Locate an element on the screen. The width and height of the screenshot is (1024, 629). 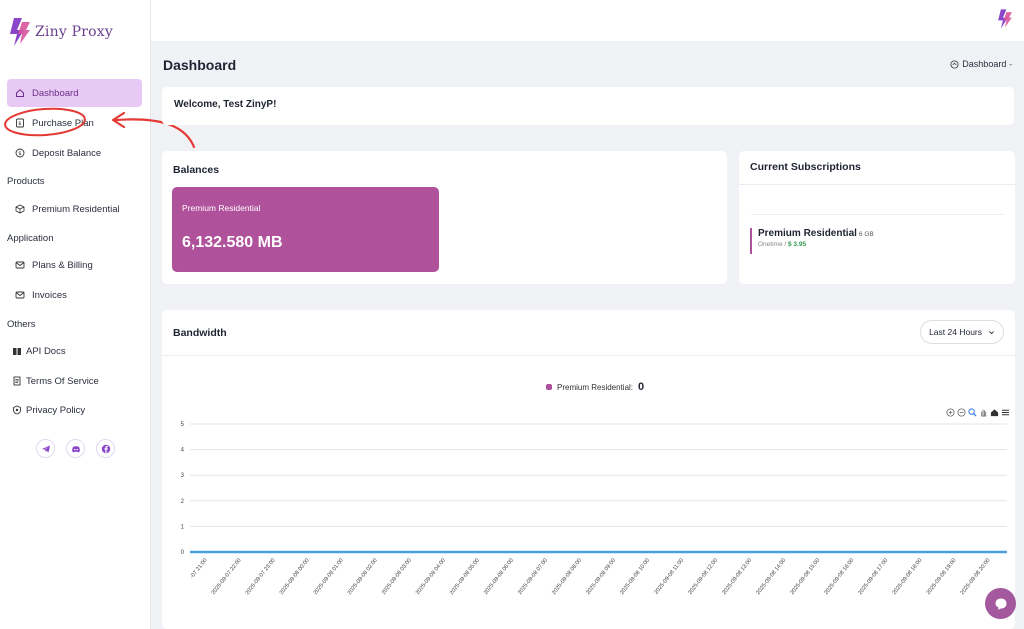
x-tick-label: 2025-09-08 12:00 is located at coordinates (703, 577).